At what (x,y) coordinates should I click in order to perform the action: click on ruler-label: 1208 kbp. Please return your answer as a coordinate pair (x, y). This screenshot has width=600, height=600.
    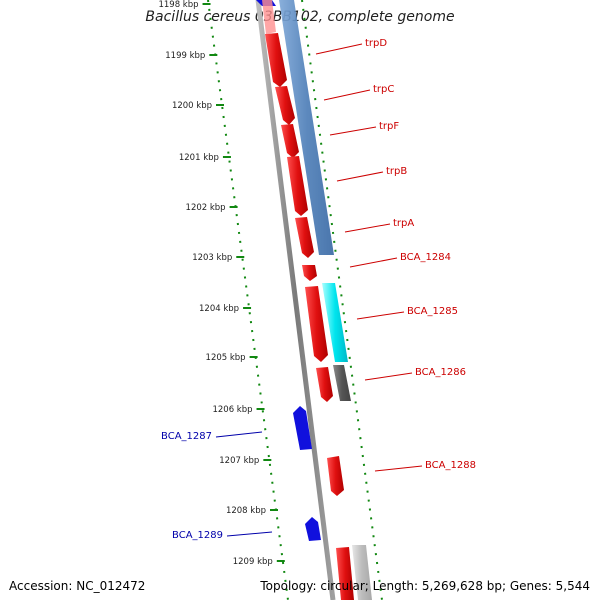
    Looking at the image, I should click on (246, 511).